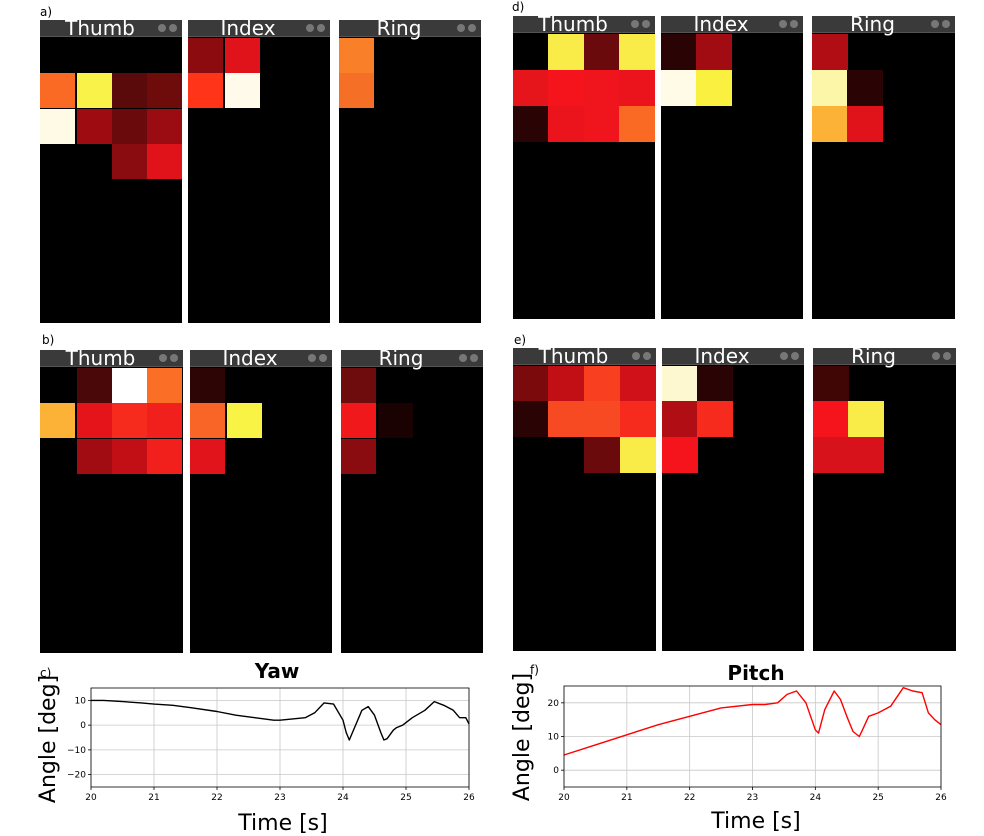 This screenshot has width=984, height=836. I want to click on heatmap-window-b-thumb: Thumb, so click(111, 499).